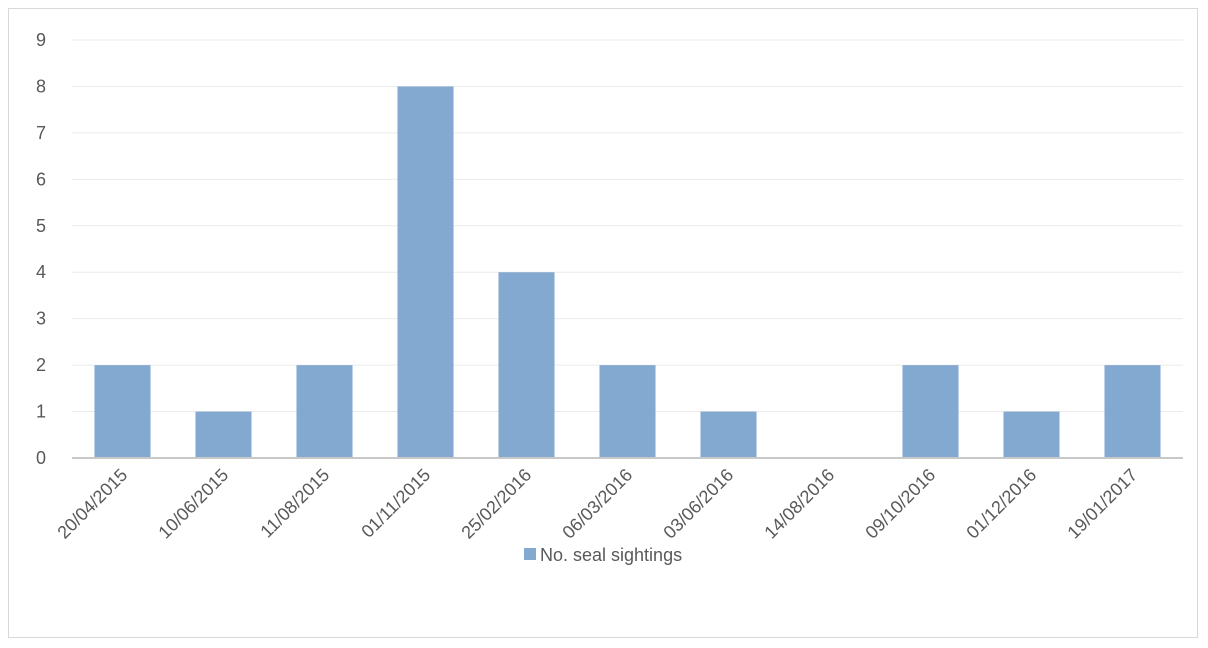 The width and height of the screenshot is (1208, 648). What do you see at coordinates (41, 179) in the screenshot?
I see `y-tick-label: 6` at bounding box center [41, 179].